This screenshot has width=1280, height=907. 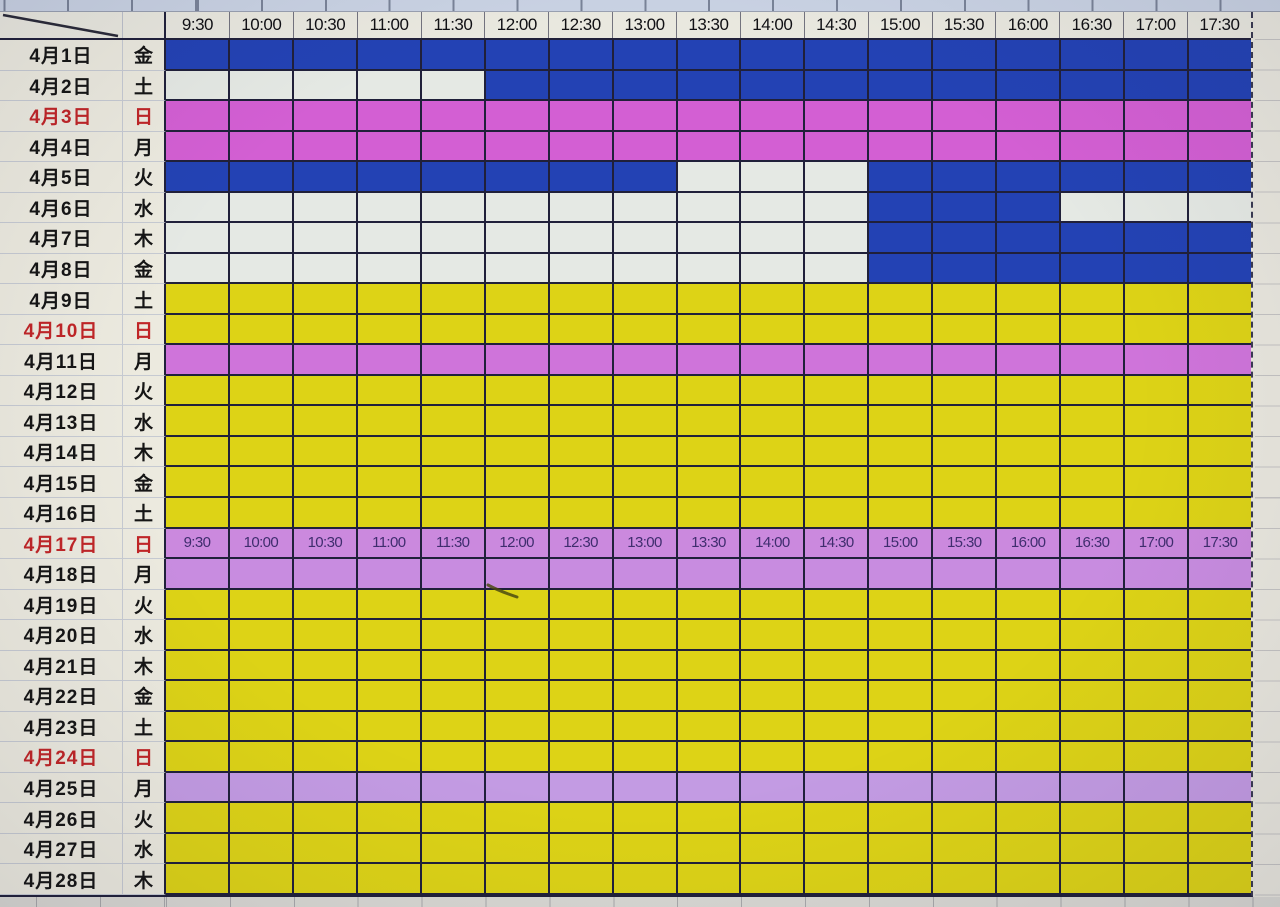 What do you see at coordinates (61, 482) in the screenshot?
I see `date-cell: 4月15日` at bounding box center [61, 482].